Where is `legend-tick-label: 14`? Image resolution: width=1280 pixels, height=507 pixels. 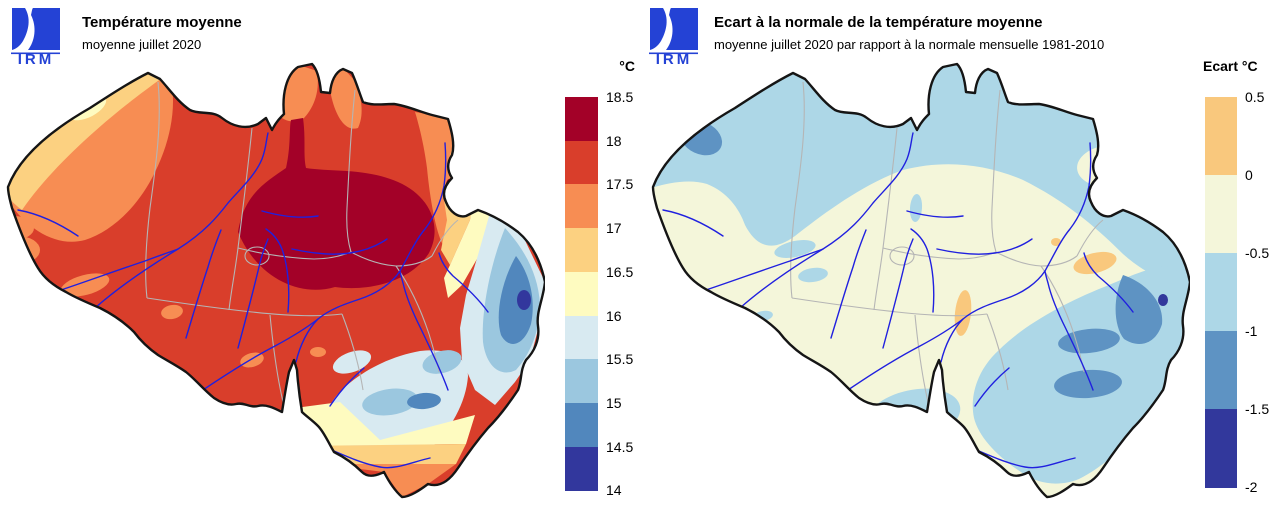 legend-tick-label: 14 is located at coordinates (614, 490).